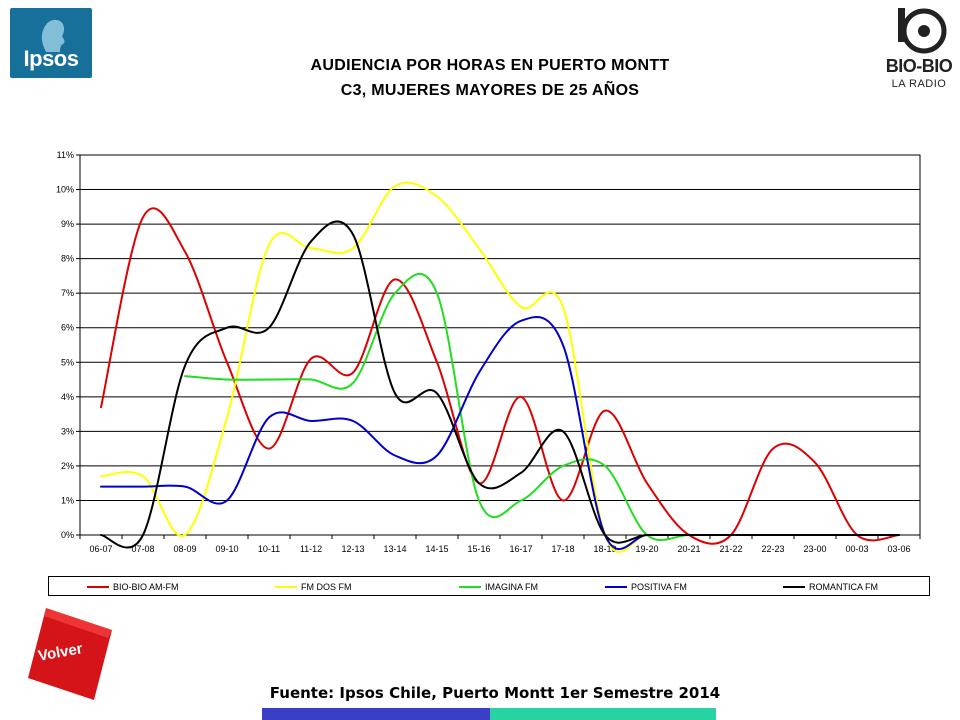 The image size is (960, 720). What do you see at coordinates (184, 549) in the screenshot?
I see `x-tick-label: 08-09` at bounding box center [184, 549].